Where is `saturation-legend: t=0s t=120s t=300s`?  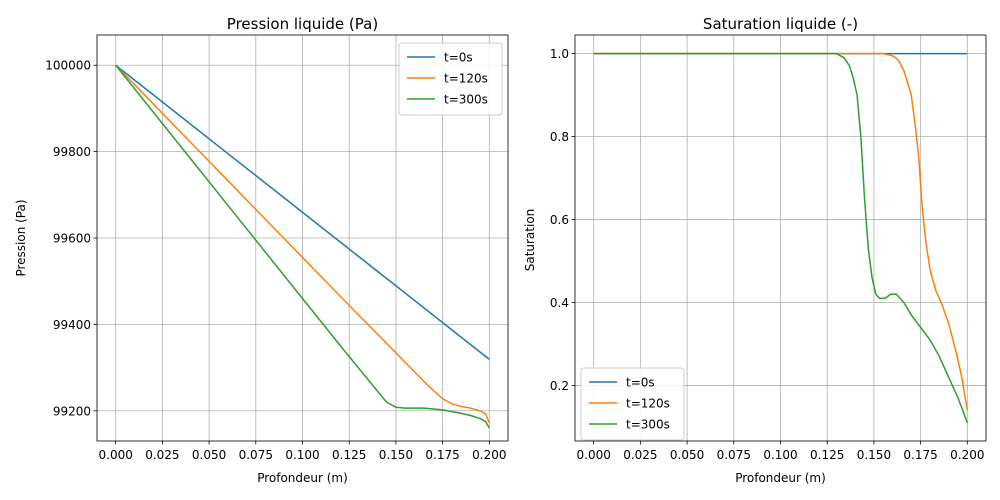 saturation-legend: t=0s t=120s t=300s is located at coordinates (632, 404).